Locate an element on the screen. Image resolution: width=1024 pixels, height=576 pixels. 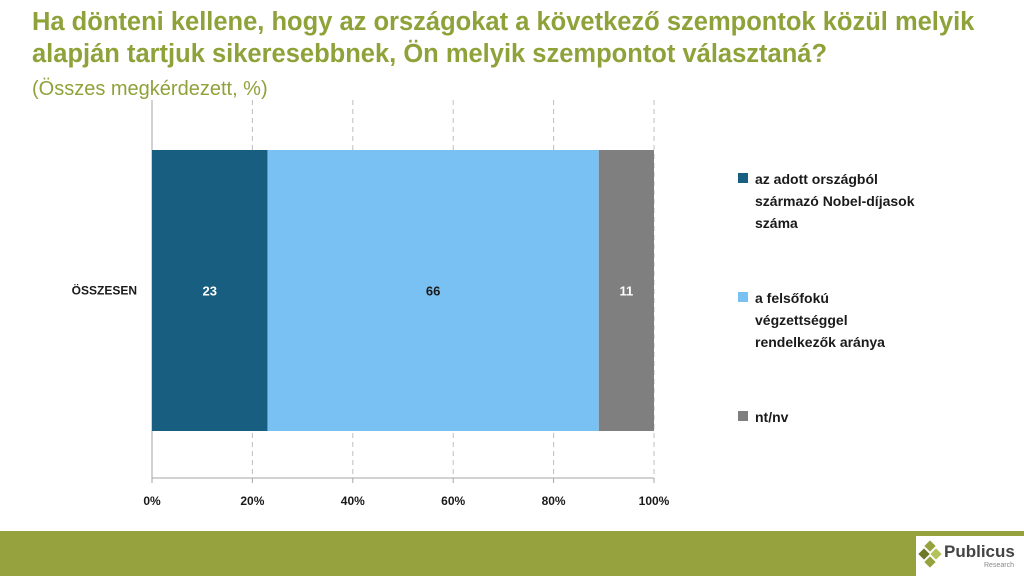
x-tick-label: 20% is located at coordinates (252, 501).